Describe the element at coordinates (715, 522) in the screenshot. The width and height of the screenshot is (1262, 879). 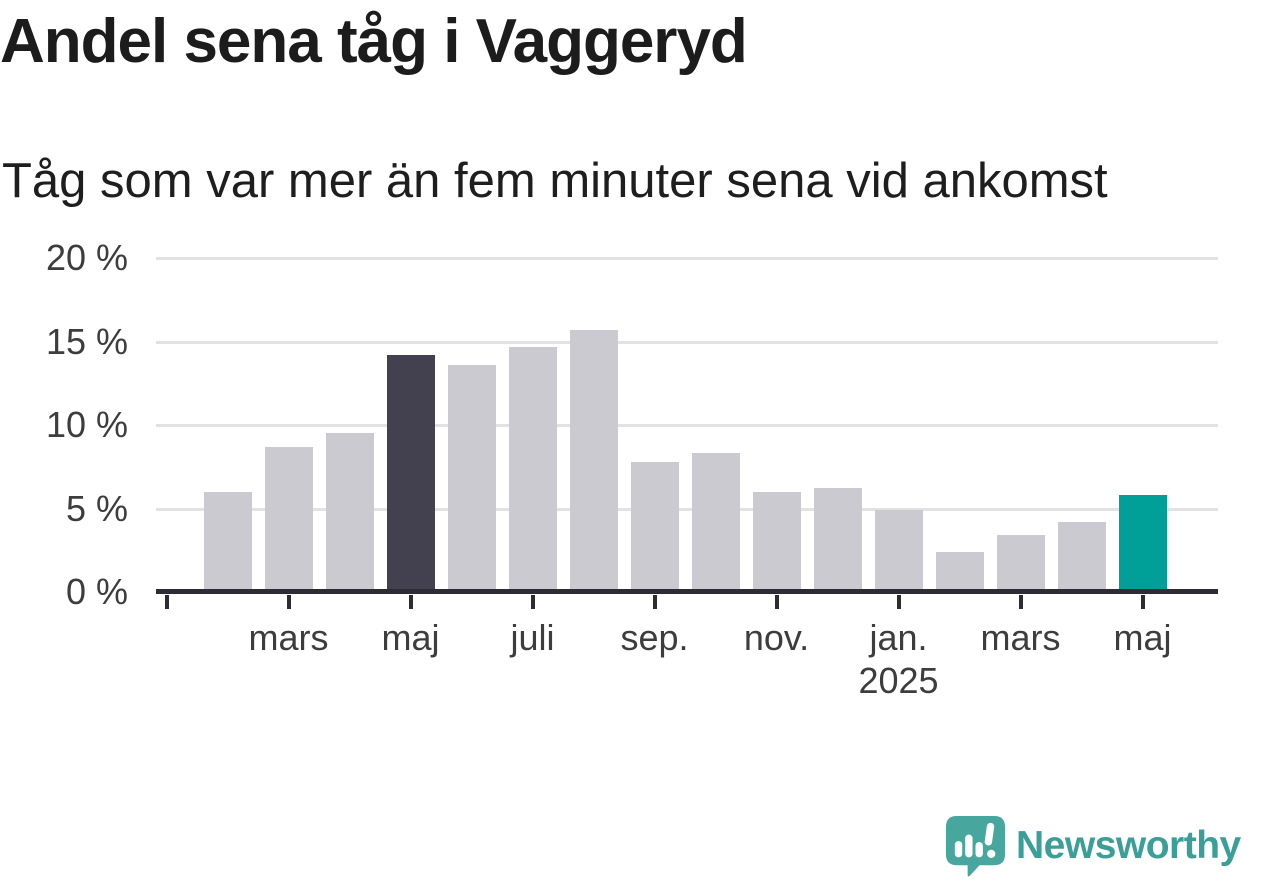
I see `bar-okt-2024` at that location.